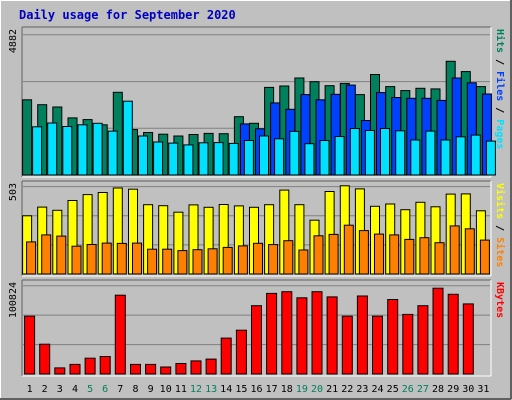 The width and height of the screenshot is (512, 400). I want to click on x-tick-label-16: 16, so click(256, 389).